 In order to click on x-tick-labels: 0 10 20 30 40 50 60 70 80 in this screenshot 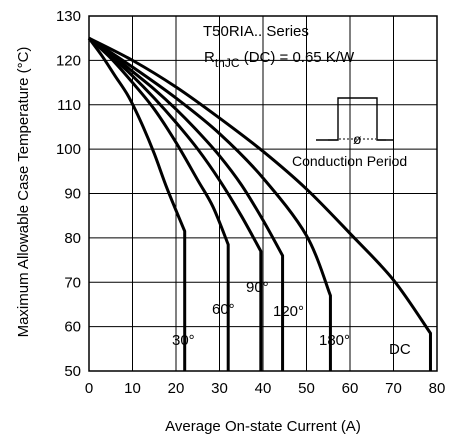, I will do `click(265, 388)`.